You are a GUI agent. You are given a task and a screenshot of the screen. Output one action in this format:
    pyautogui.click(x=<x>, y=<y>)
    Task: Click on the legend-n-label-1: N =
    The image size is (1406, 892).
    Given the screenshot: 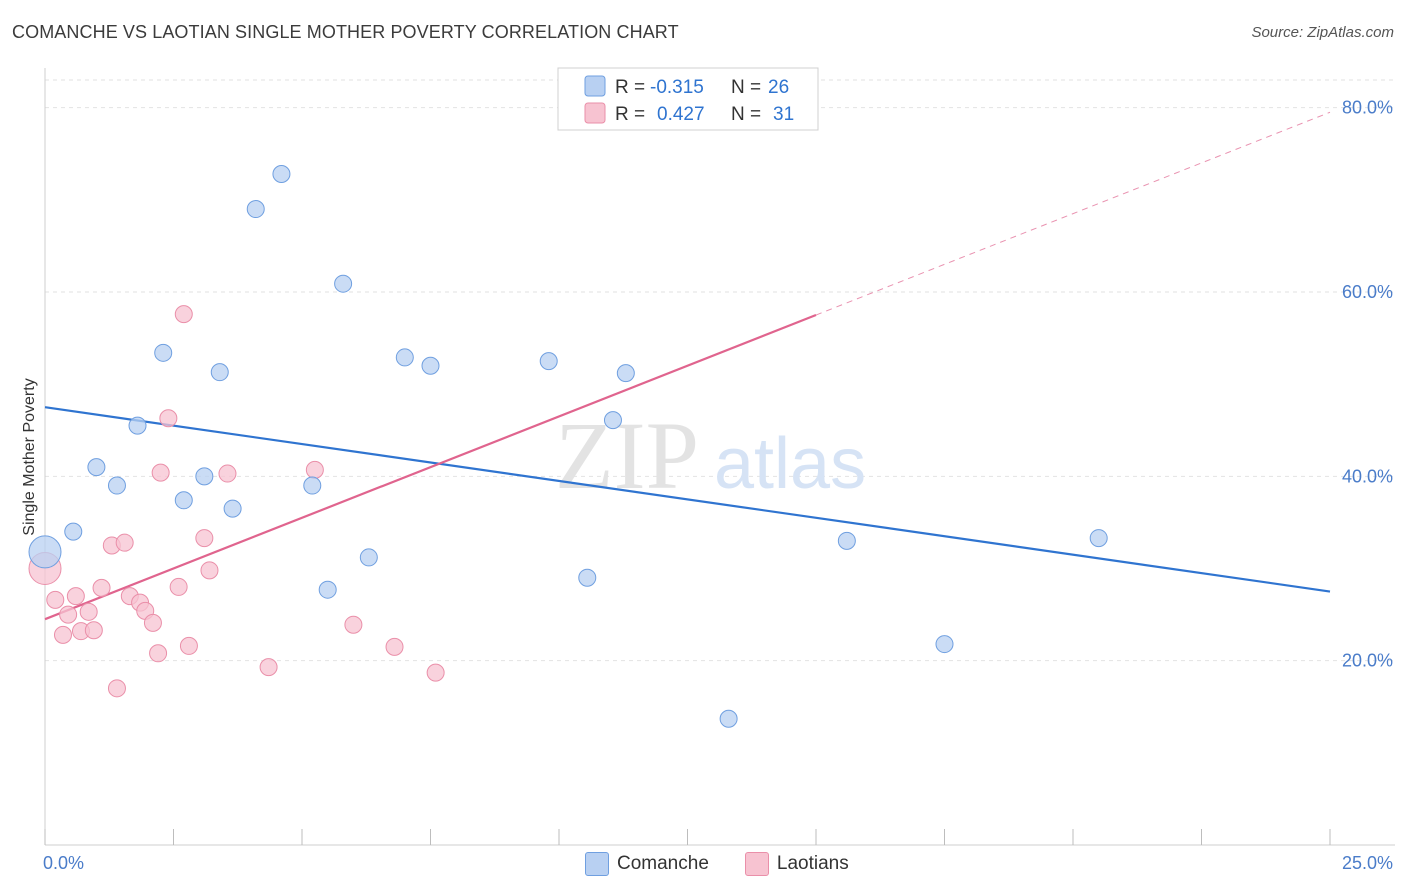 What is the action you would take?
    pyautogui.click(x=746, y=87)
    